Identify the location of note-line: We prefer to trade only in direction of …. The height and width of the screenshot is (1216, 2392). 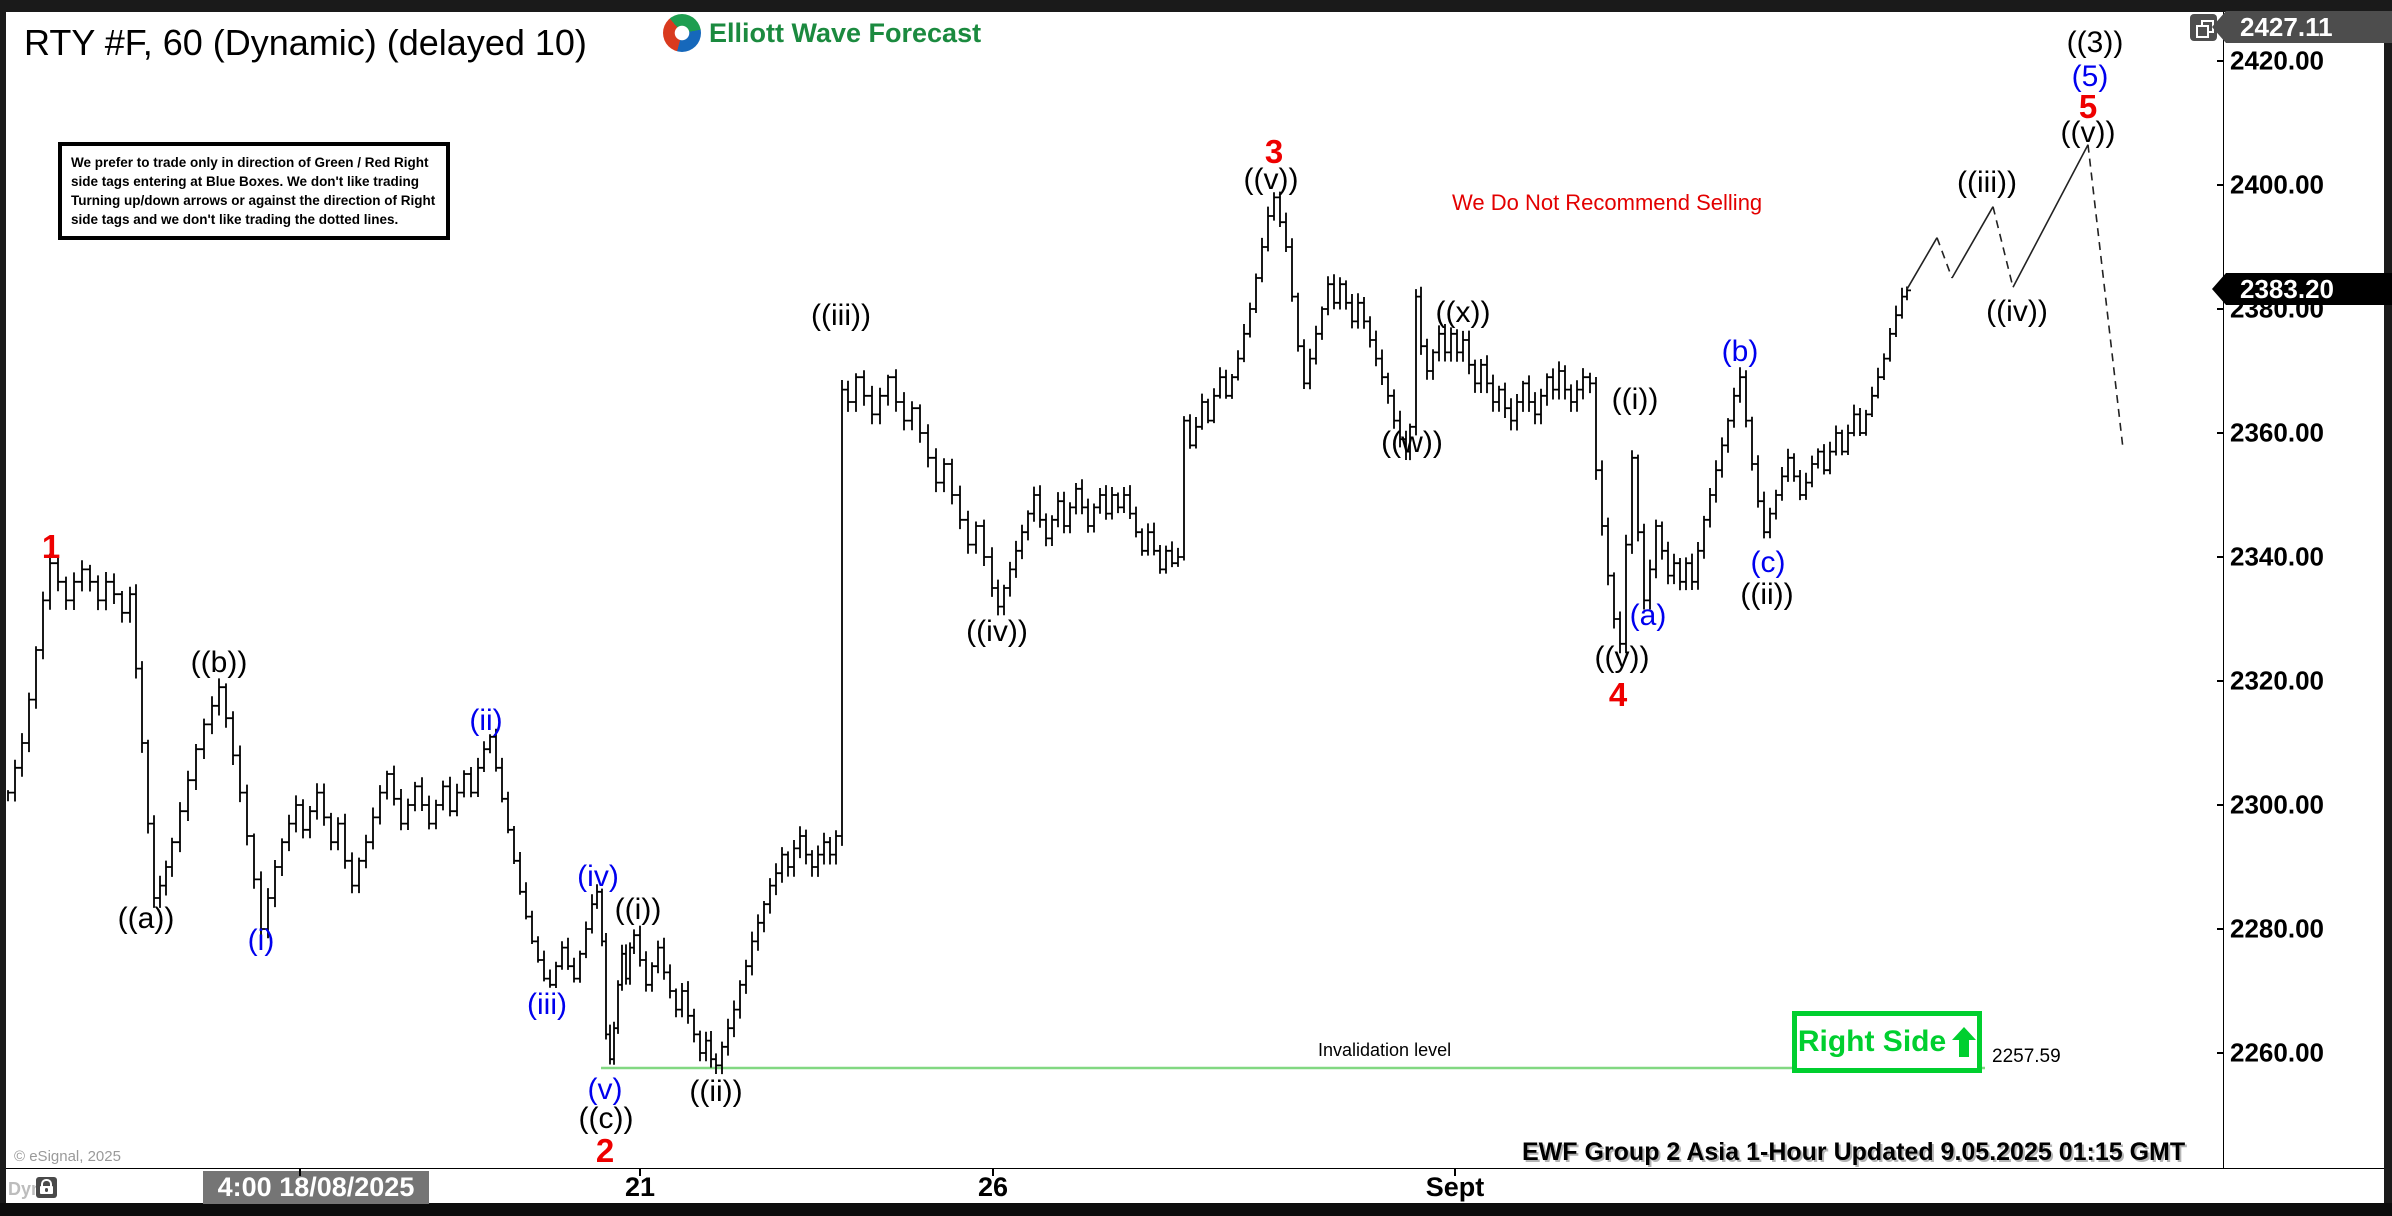
(250, 162).